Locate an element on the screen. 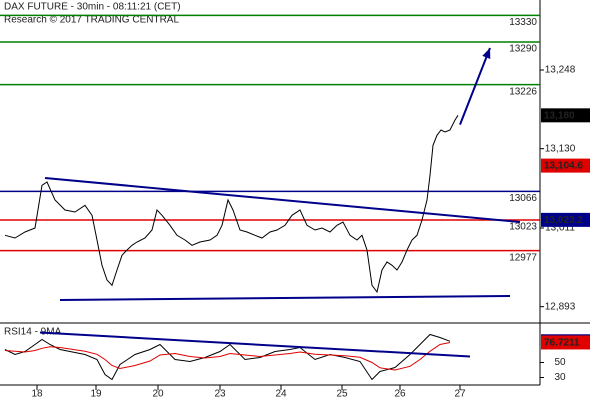 This screenshot has width=590, height=400. y-tick-label: 30 is located at coordinates (560, 377).